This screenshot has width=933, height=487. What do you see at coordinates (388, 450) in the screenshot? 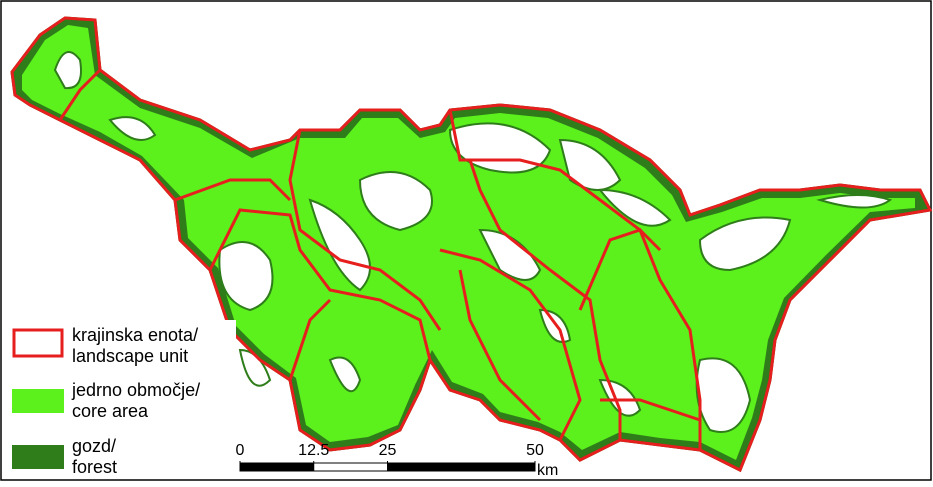
I see `scale-tick-label: 25` at bounding box center [388, 450].